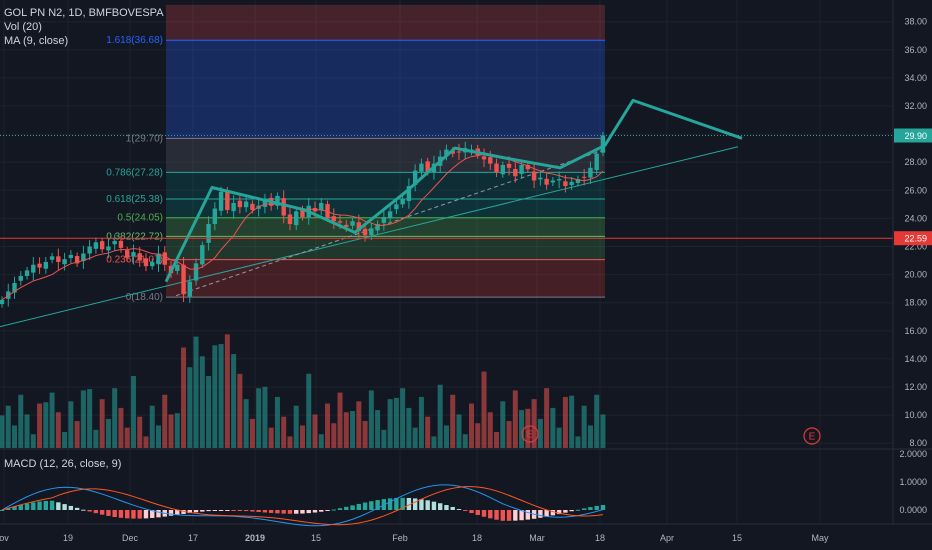 Image resolution: width=932 pixels, height=550 pixels. Describe the element at coordinates (913, 510) in the screenshot. I see `macd-tick-label: 0.0000` at that location.